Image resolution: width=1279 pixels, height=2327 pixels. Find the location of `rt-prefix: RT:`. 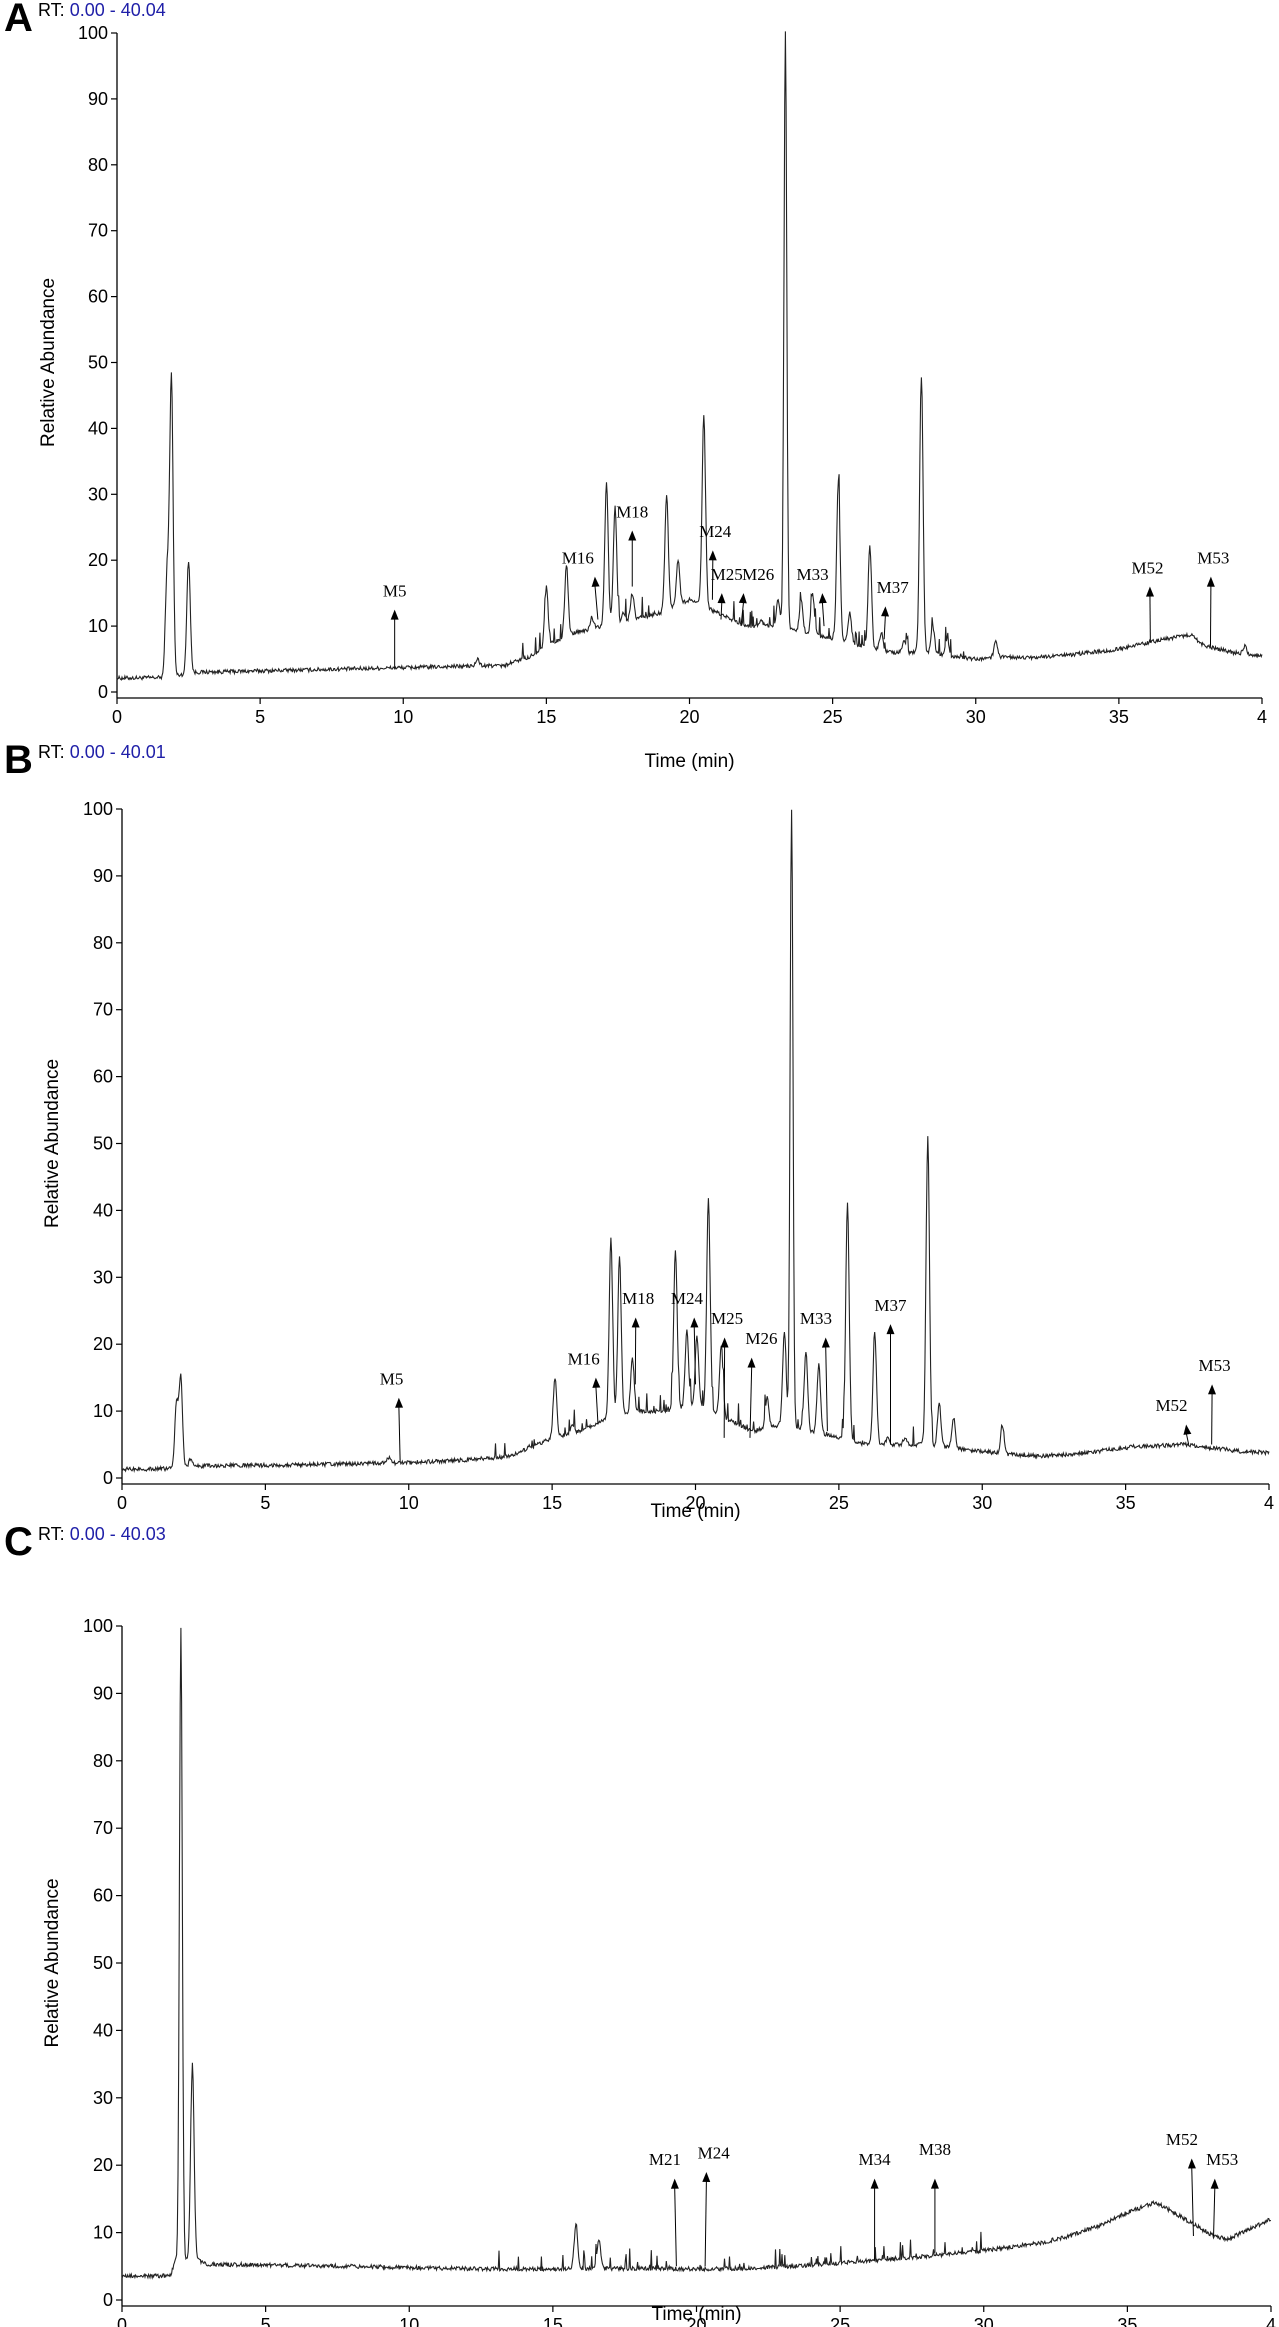

rt-prefix: RT: is located at coordinates (51, 1534).